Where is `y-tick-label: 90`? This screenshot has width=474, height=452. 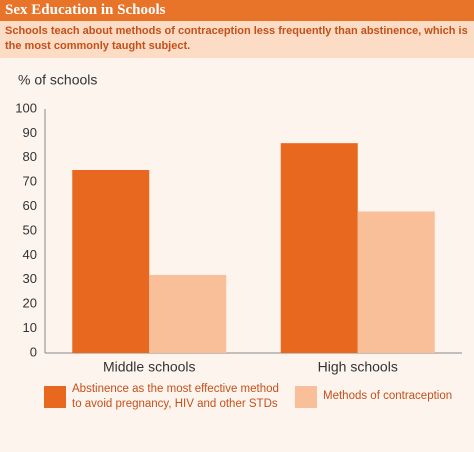 y-tick-label: 90 is located at coordinates (30, 132).